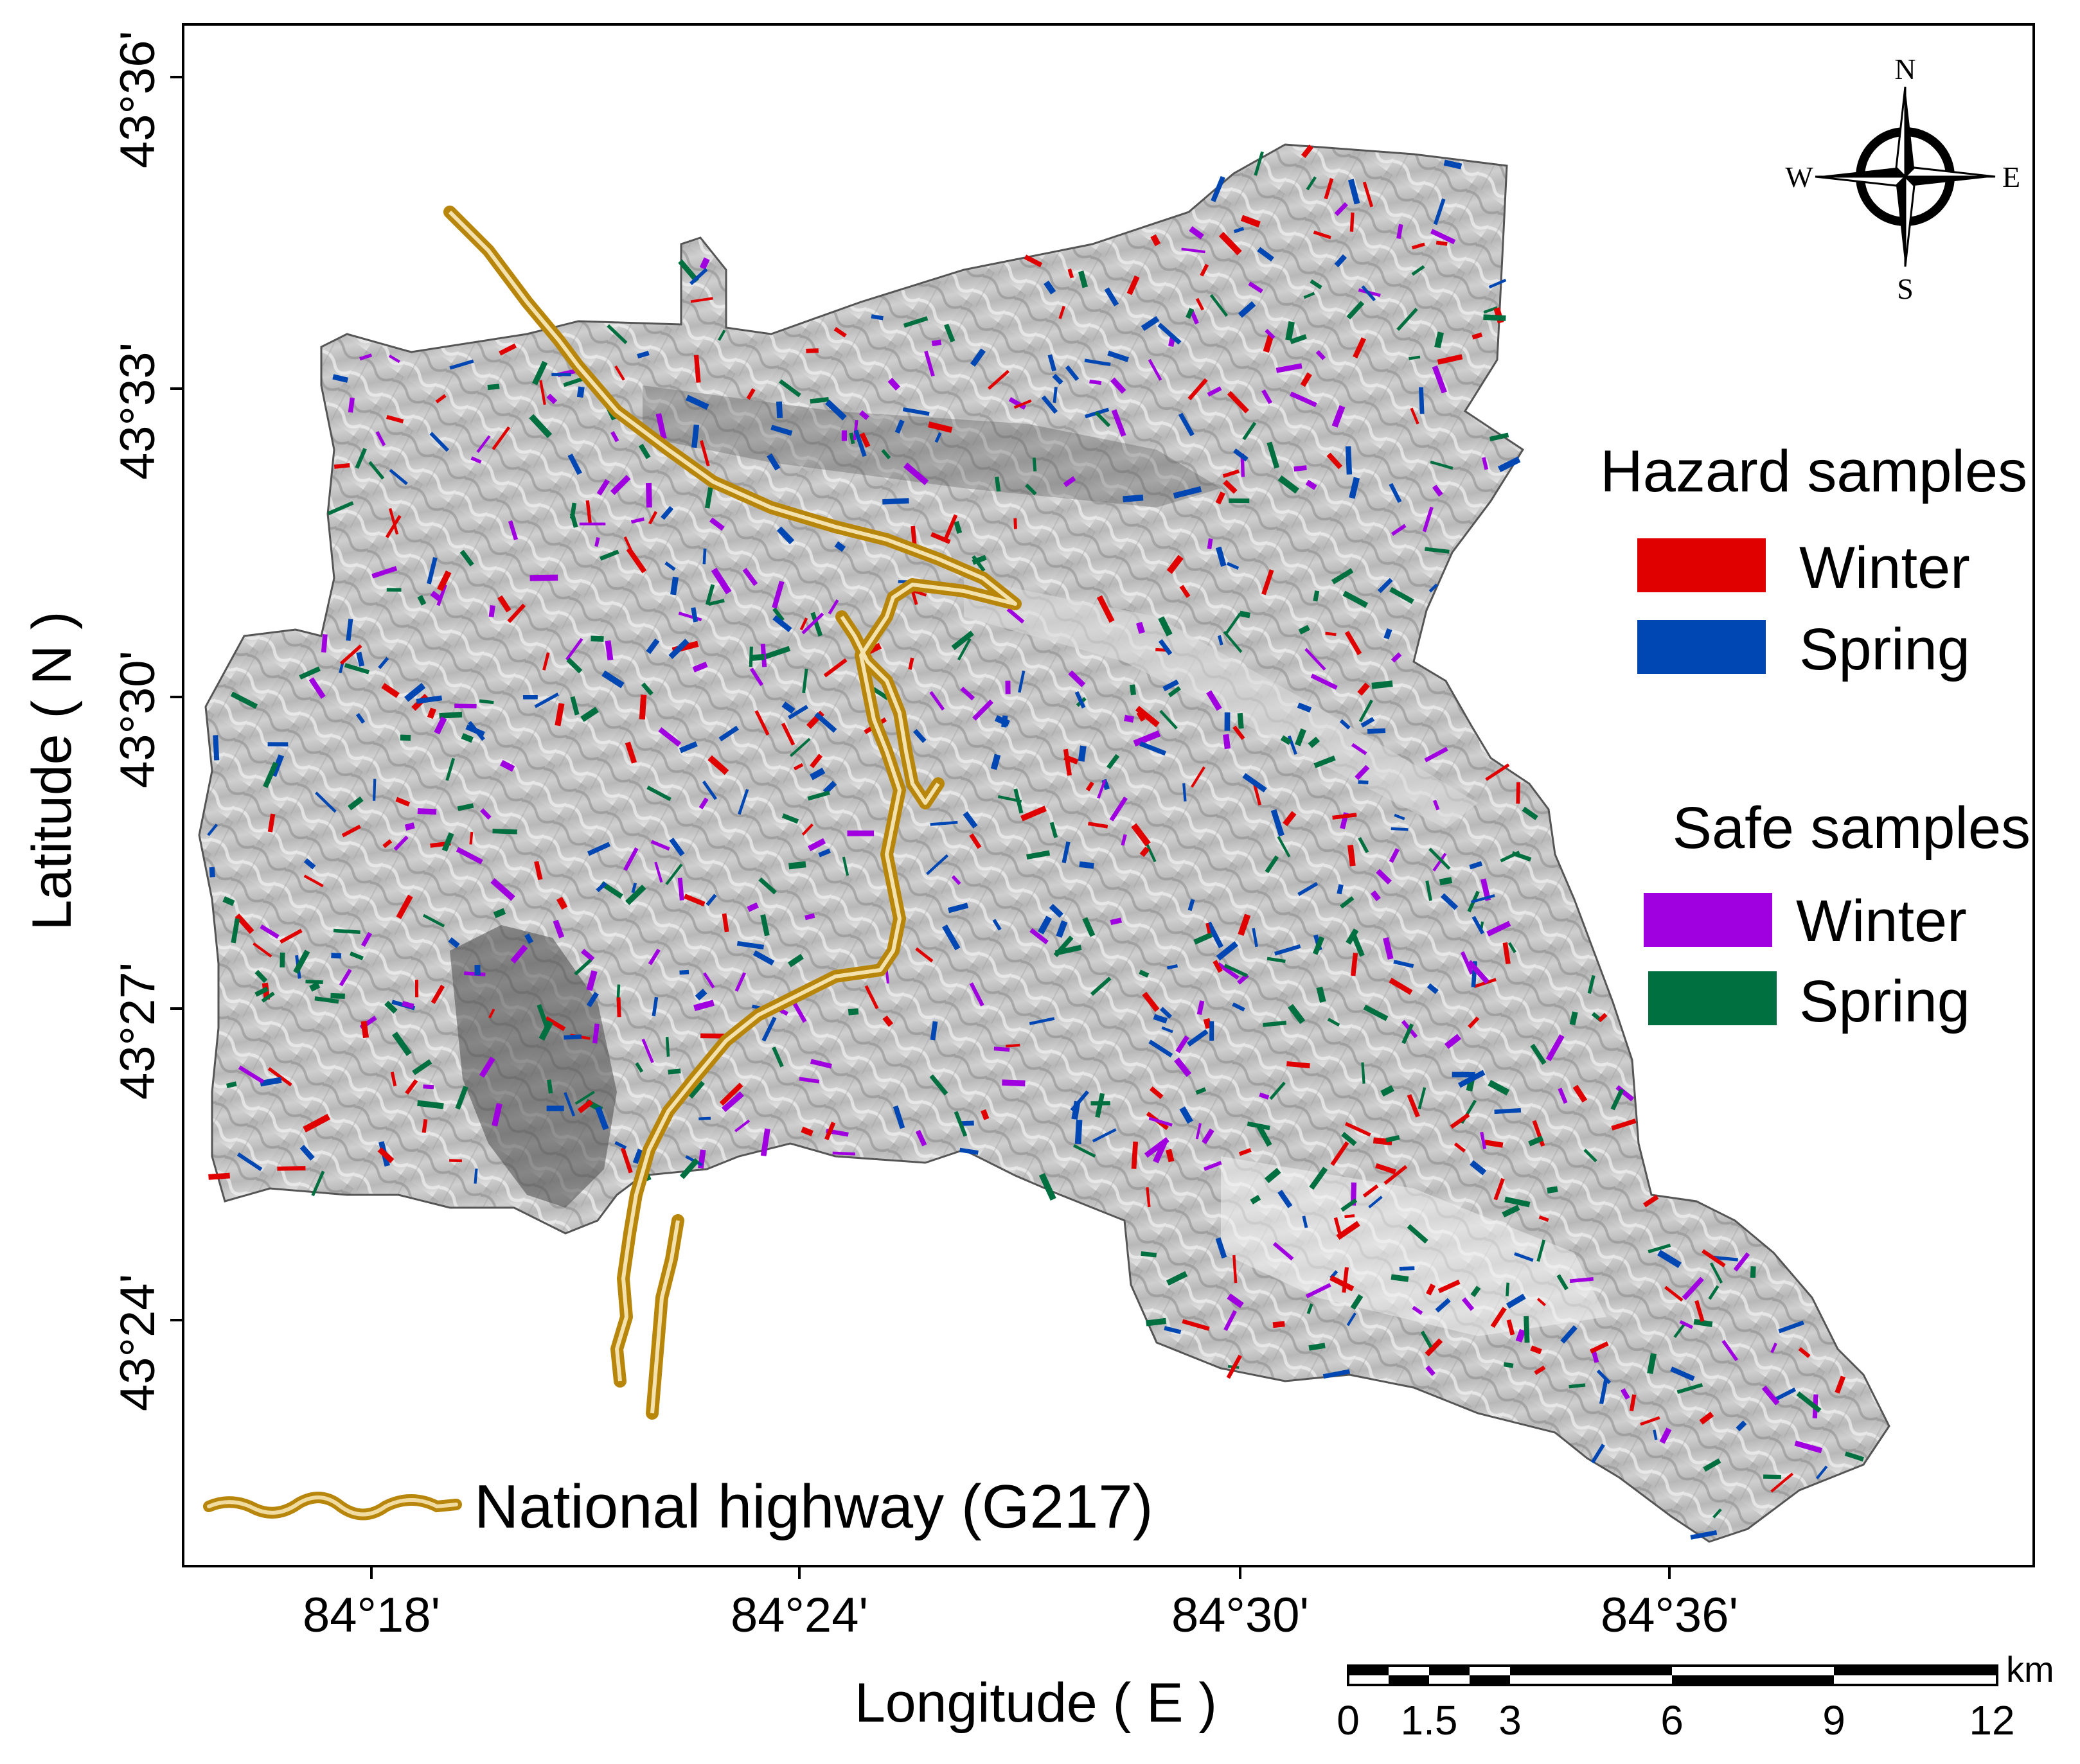  Describe the element at coordinates (1905, 69) in the screenshot. I see `compass-label-n: N` at that location.